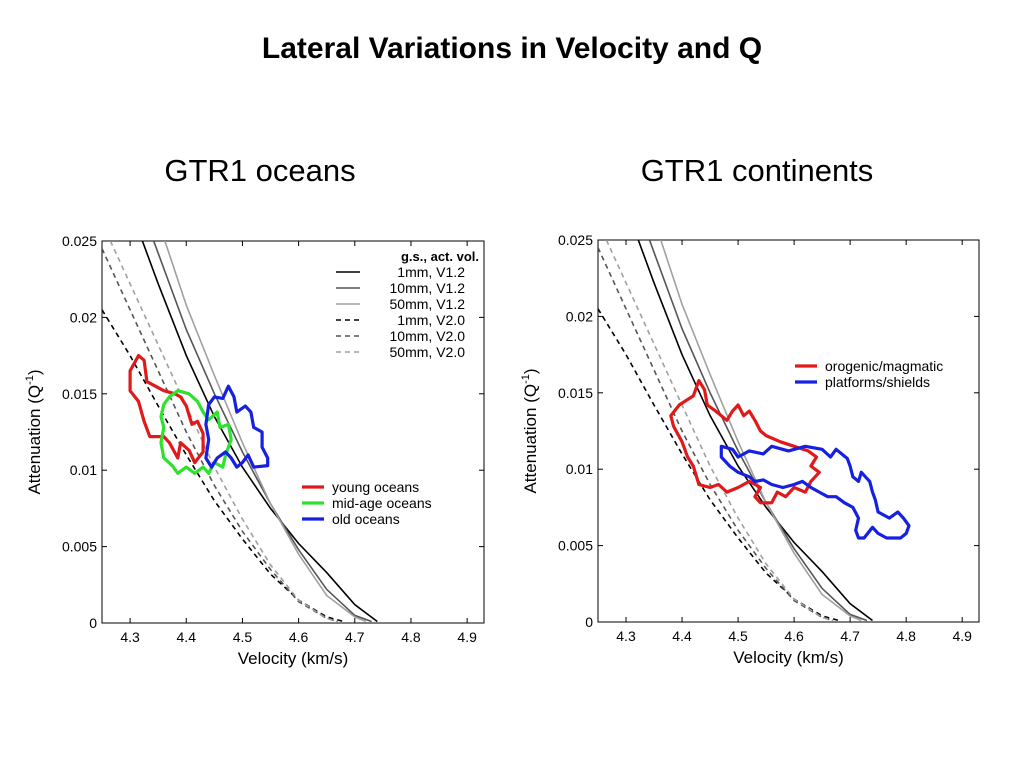 The height and width of the screenshot is (768, 1024). Describe the element at coordinates (877, 382) in the screenshot. I see `region-legend-label: platforms/shields` at that location.